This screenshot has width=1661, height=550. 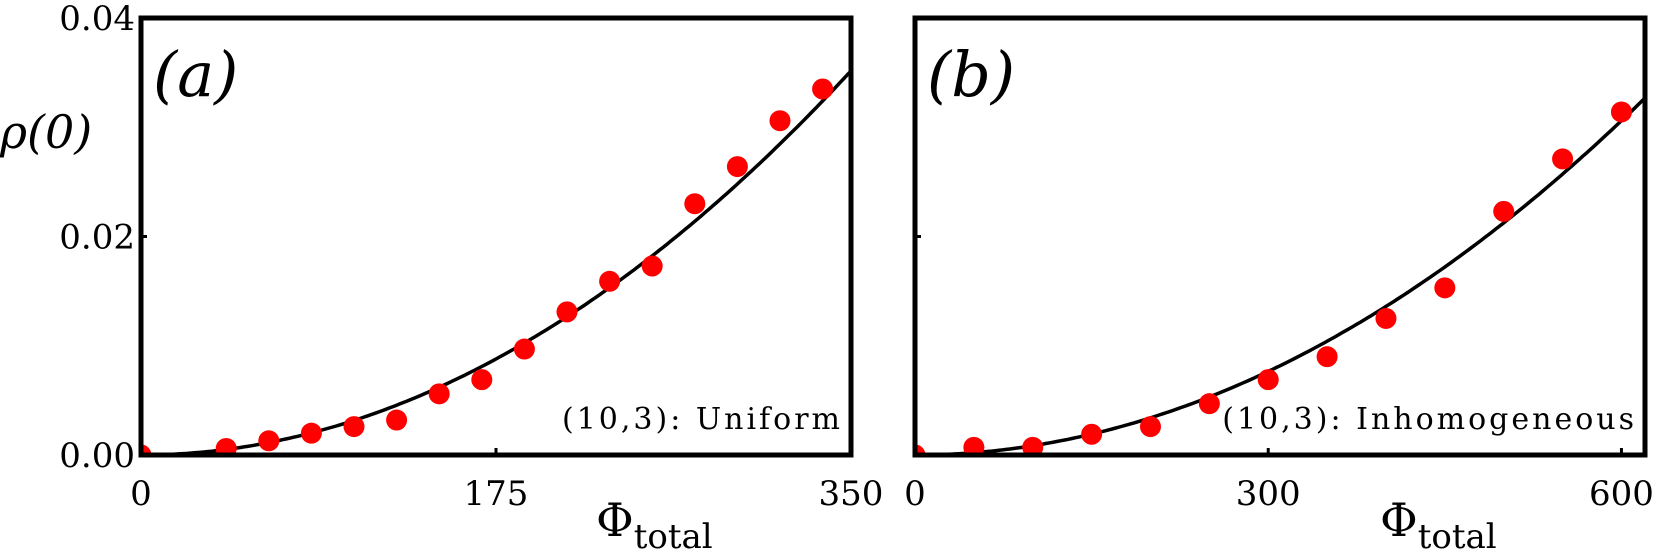 I want to click on panel-annotation: (10,3): Uniform, so click(x=702, y=419).